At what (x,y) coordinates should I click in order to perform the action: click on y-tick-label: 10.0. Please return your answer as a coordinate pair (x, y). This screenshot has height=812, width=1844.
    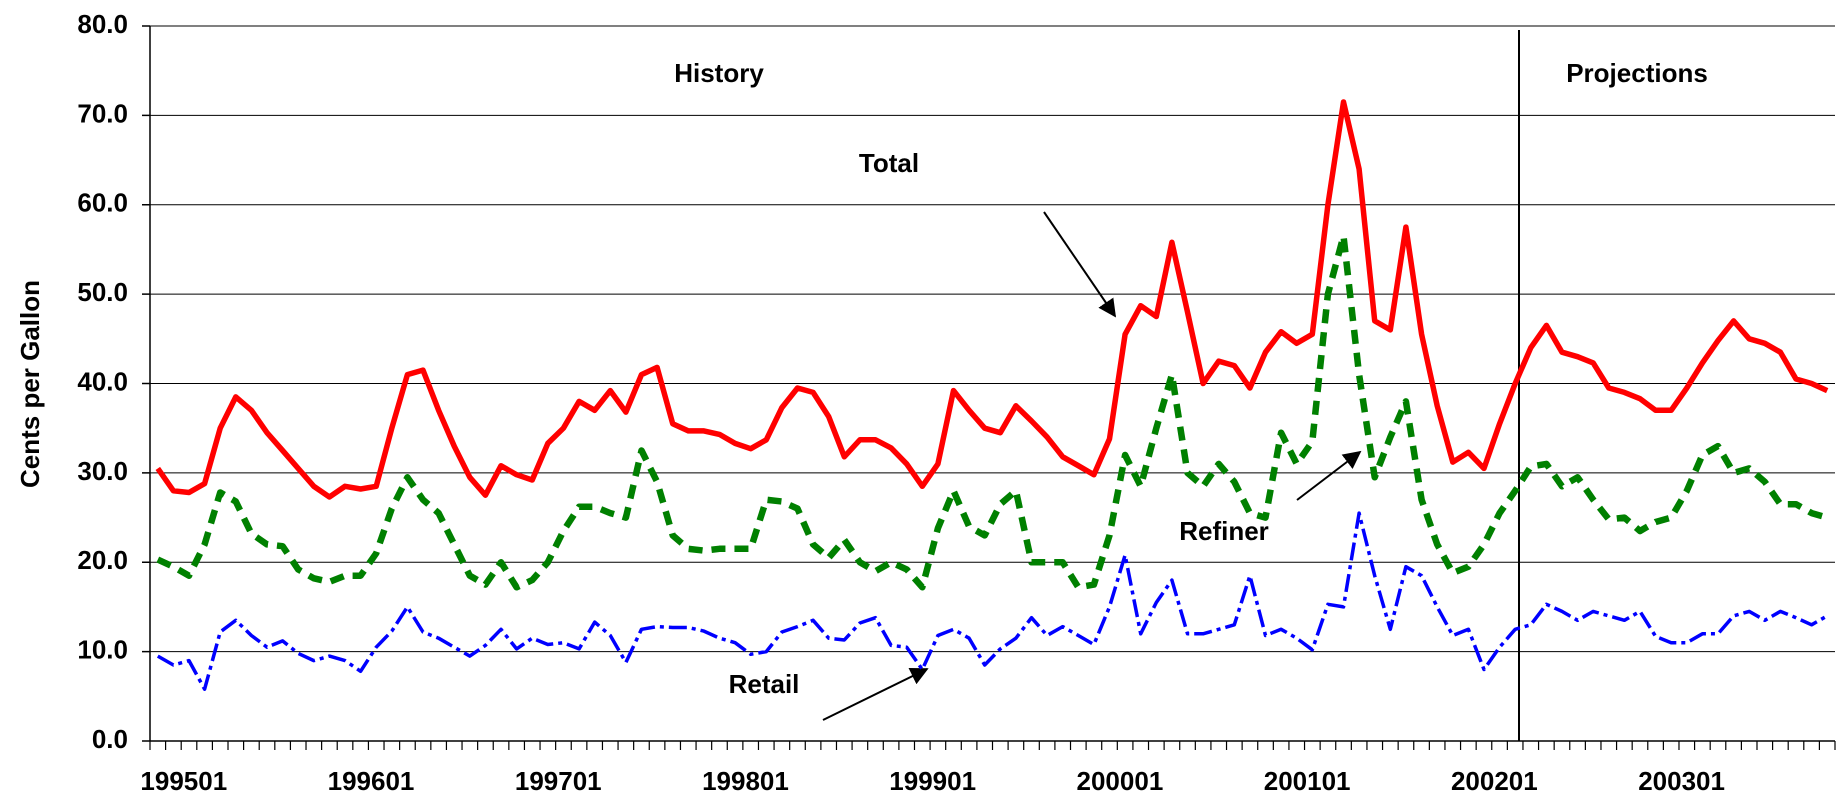
    Looking at the image, I should click on (102, 650).